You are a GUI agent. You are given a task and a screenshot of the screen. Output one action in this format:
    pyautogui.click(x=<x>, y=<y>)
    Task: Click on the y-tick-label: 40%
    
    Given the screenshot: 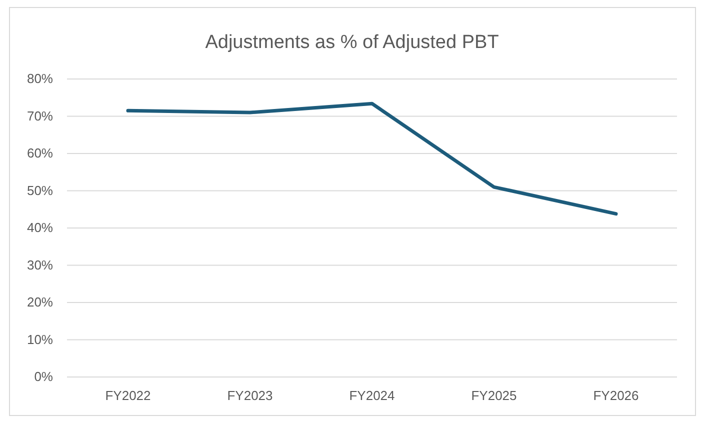 What is the action you would take?
    pyautogui.click(x=40, y=228)
    